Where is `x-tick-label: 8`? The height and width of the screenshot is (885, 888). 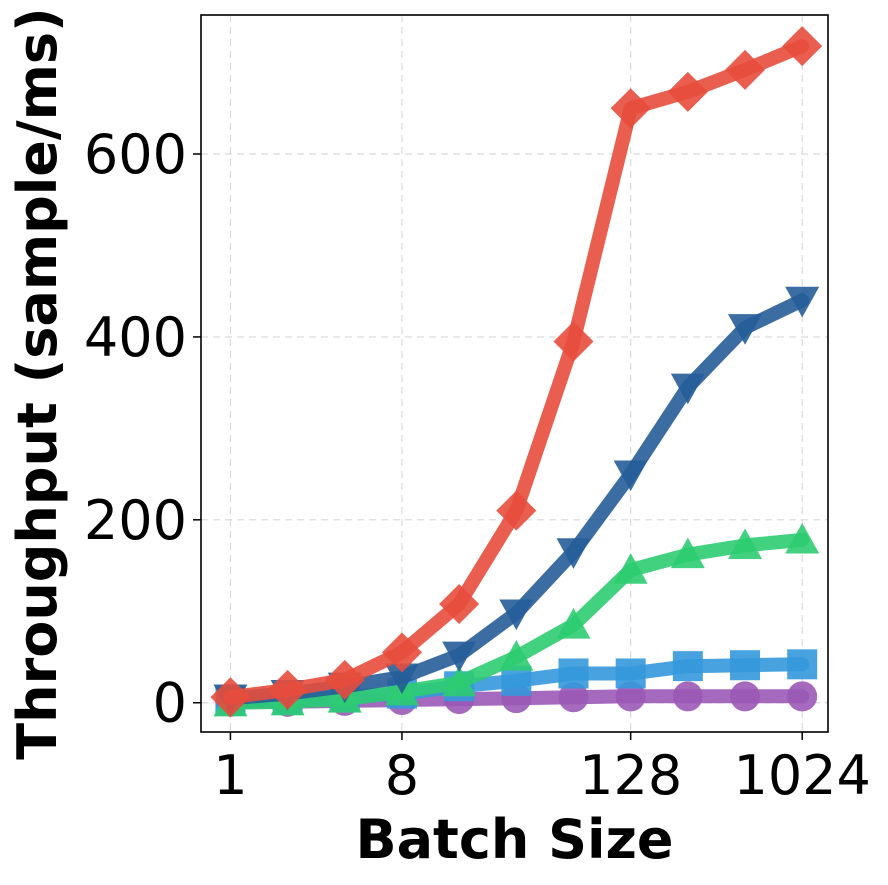
x-tick-label: 8 is located at coordinates (402, 775).